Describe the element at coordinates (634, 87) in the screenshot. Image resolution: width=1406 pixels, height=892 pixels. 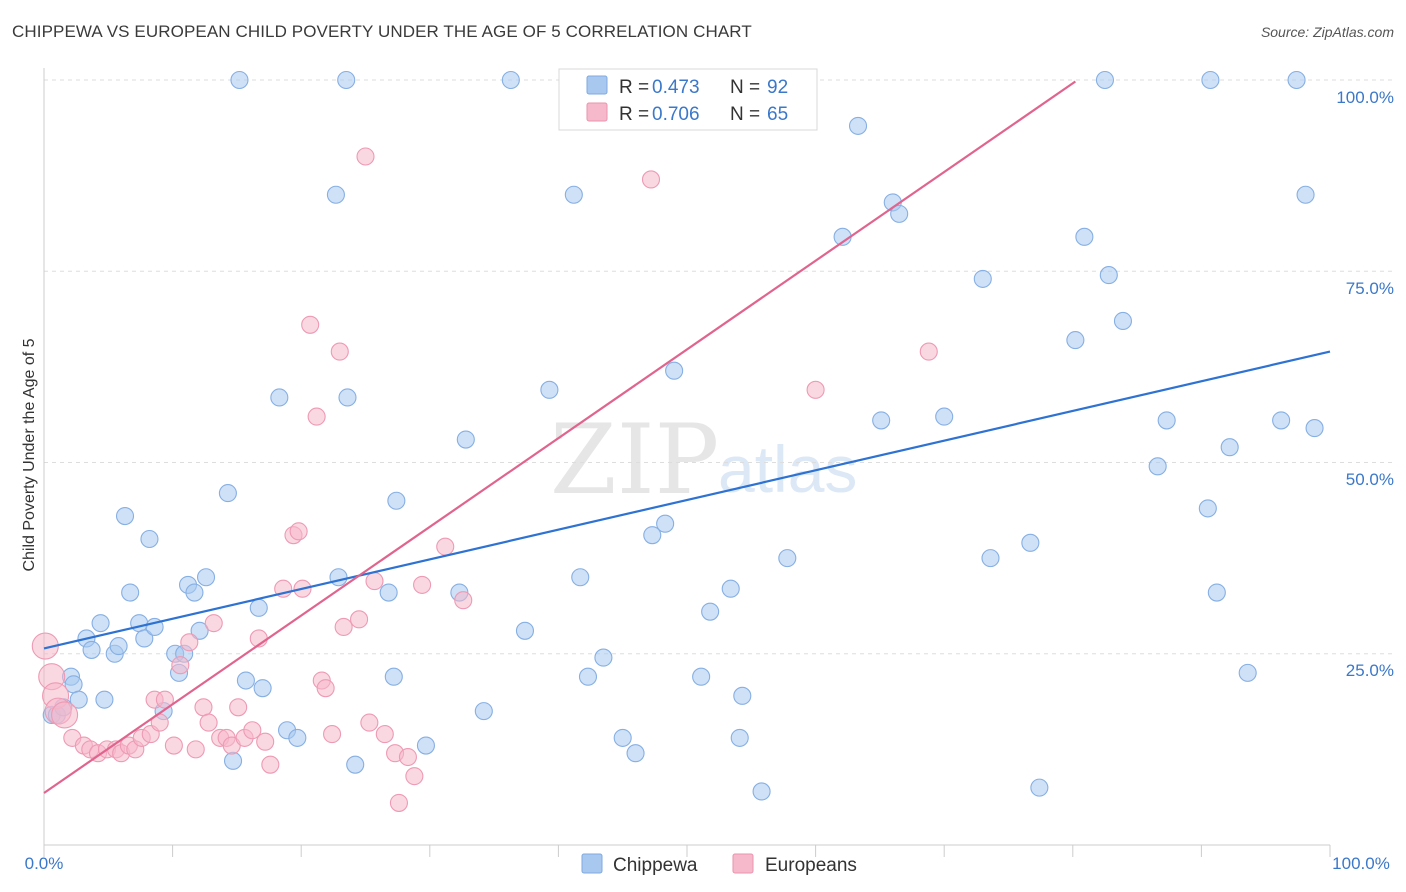
I see `chippewa-r-label: R =` at that location.